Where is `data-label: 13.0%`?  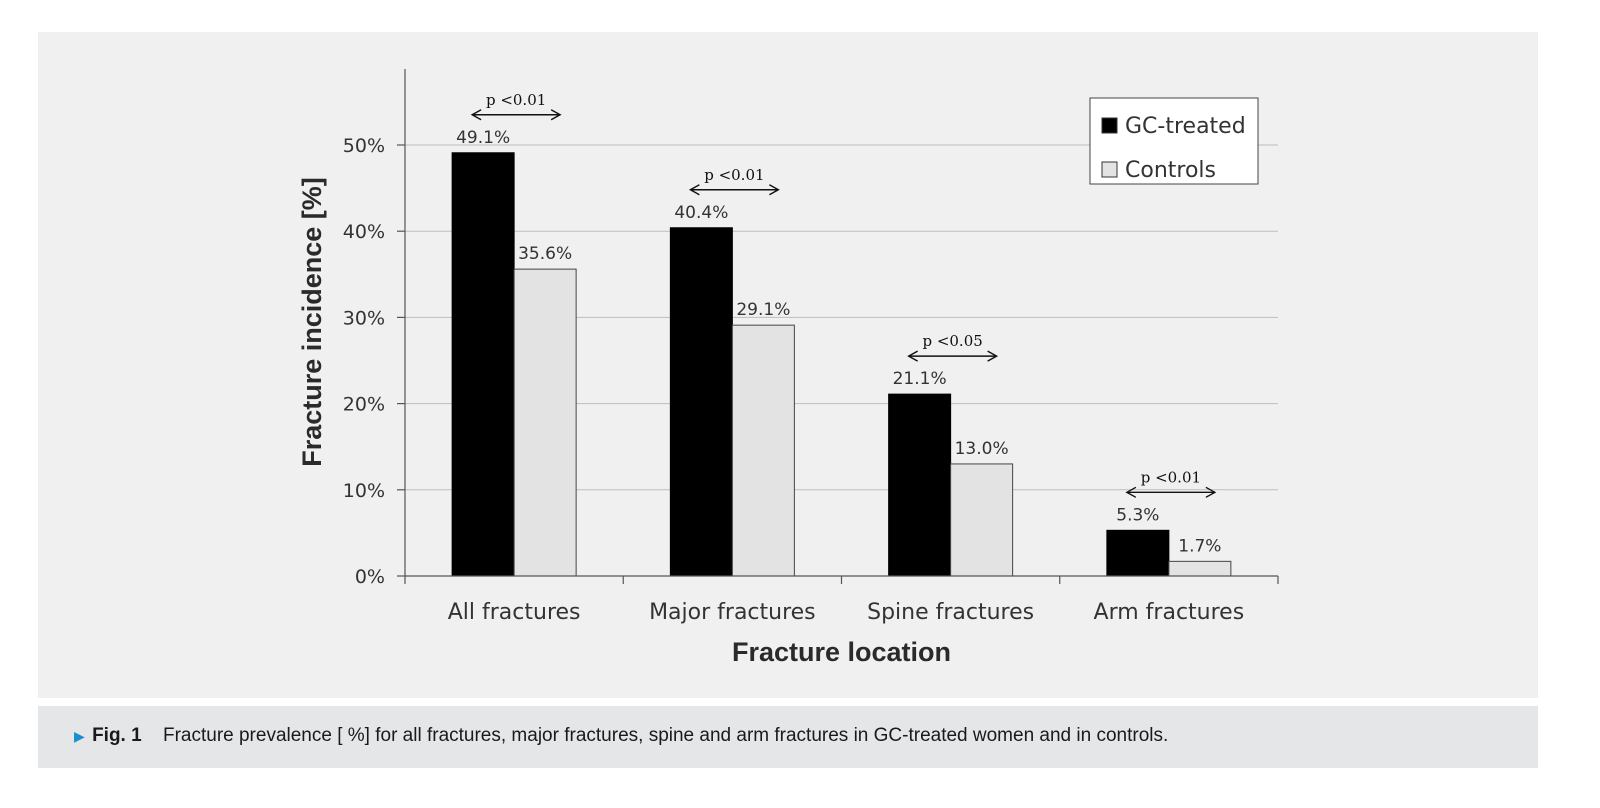 data-label: 13.0% is located at coordinates (982, 449).